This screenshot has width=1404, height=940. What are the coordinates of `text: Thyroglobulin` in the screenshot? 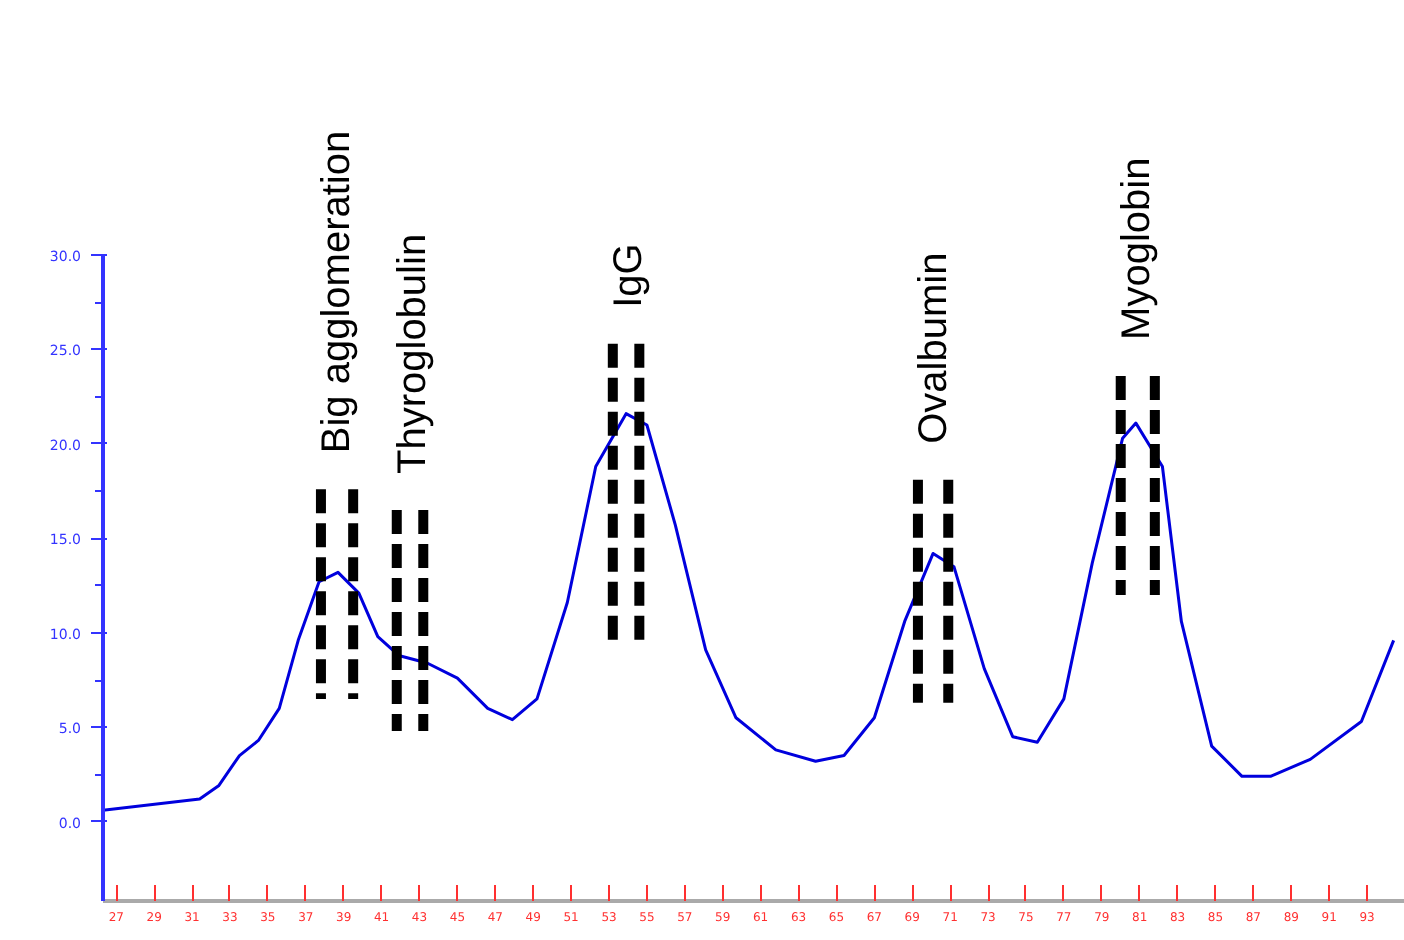 It's located at (412, 353).